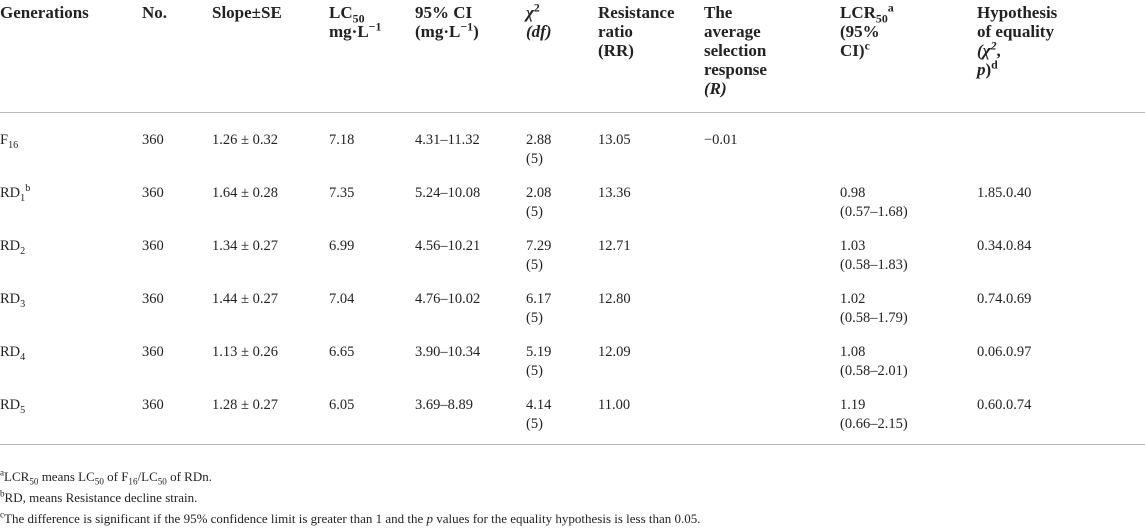  Describe the element at coordinates (342, 299) in the screenshot. I see `cell-lc50: 7.04` at that location.